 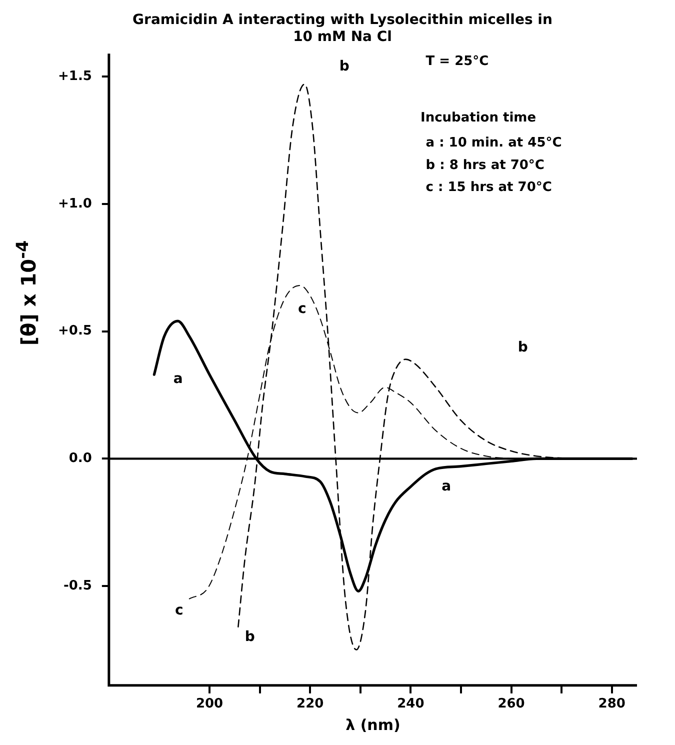 What do you see at coordinates (310, 704) in the screenshot?
I see `x-tick-label: 220` at bounding box center [310, 704].